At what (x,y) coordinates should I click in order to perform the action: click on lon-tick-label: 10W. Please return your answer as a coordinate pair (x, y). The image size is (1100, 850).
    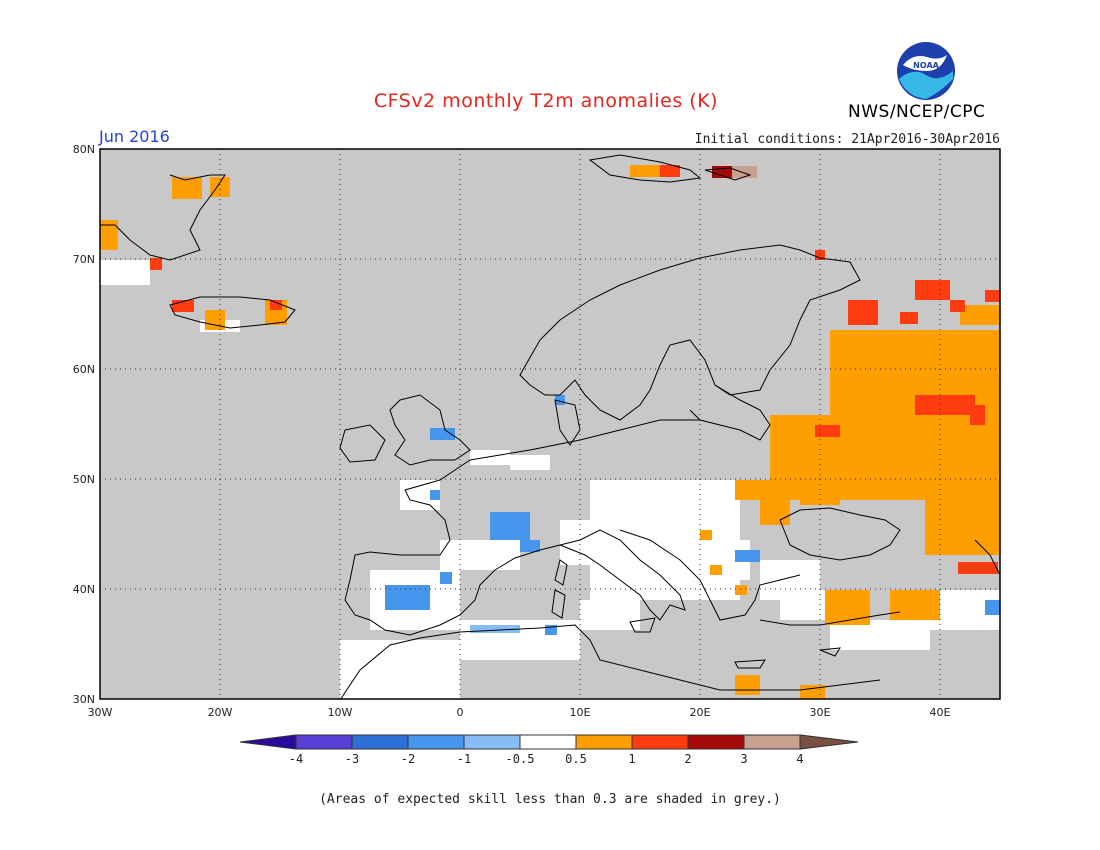
    Looking at the image, I should click on (340, 712).